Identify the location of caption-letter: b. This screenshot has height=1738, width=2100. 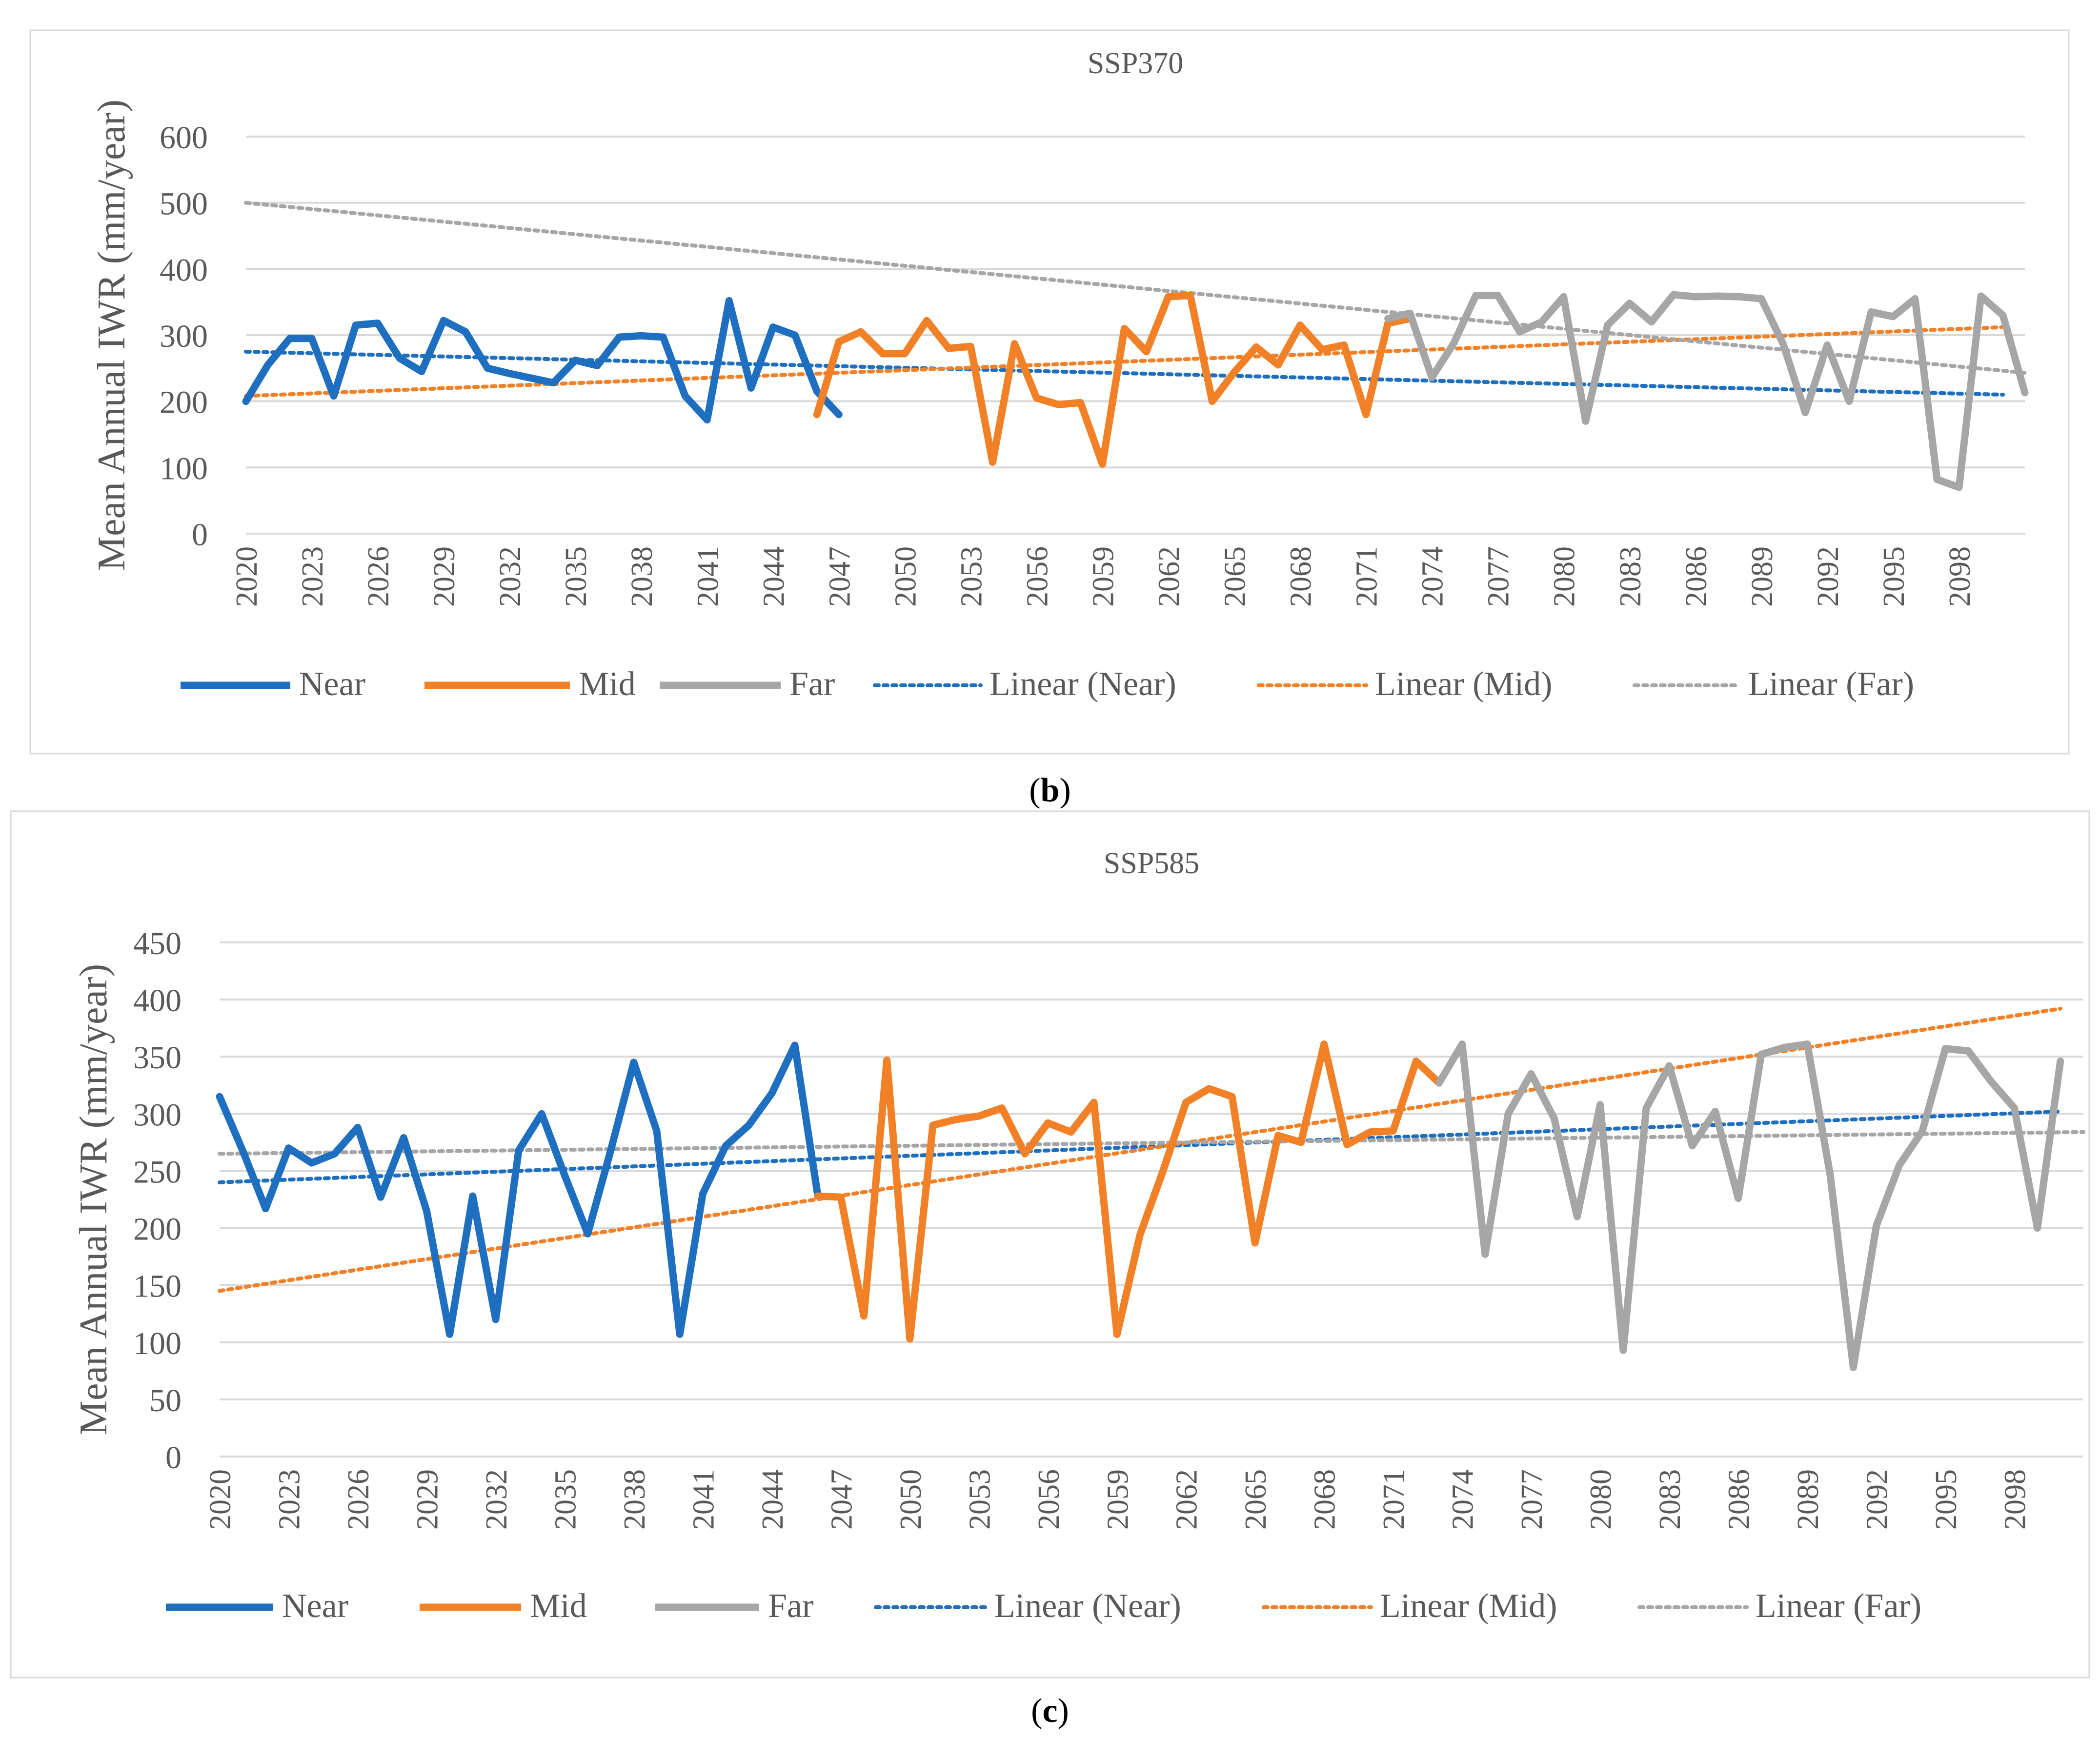
(1050, 791).